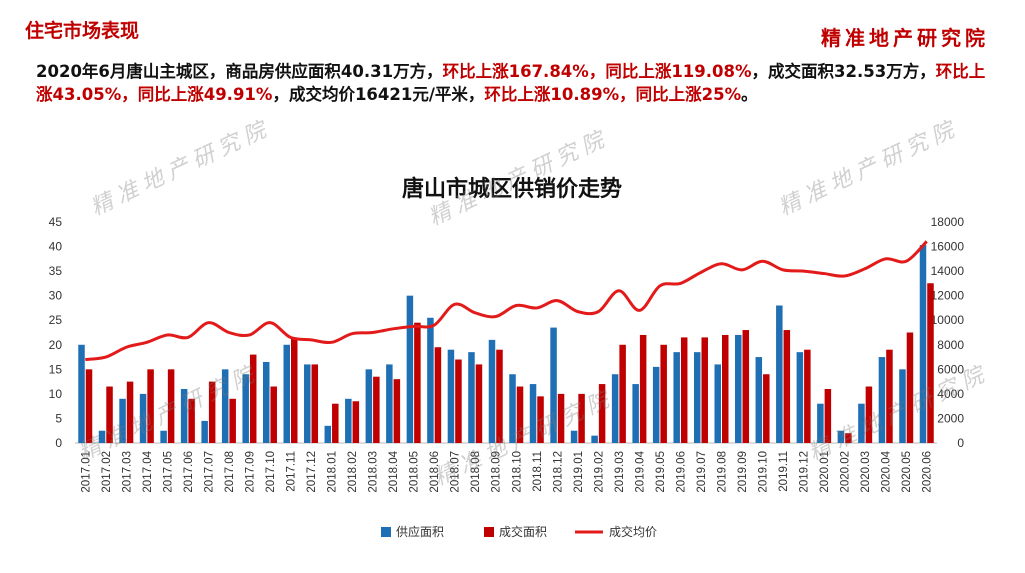 The width and height of the screenshot is (1025, 573). What do you see at coordinates (681, 472) in the screenshot?
I see `x-tick-label: 2019.06` at bounding box center [681, 472].